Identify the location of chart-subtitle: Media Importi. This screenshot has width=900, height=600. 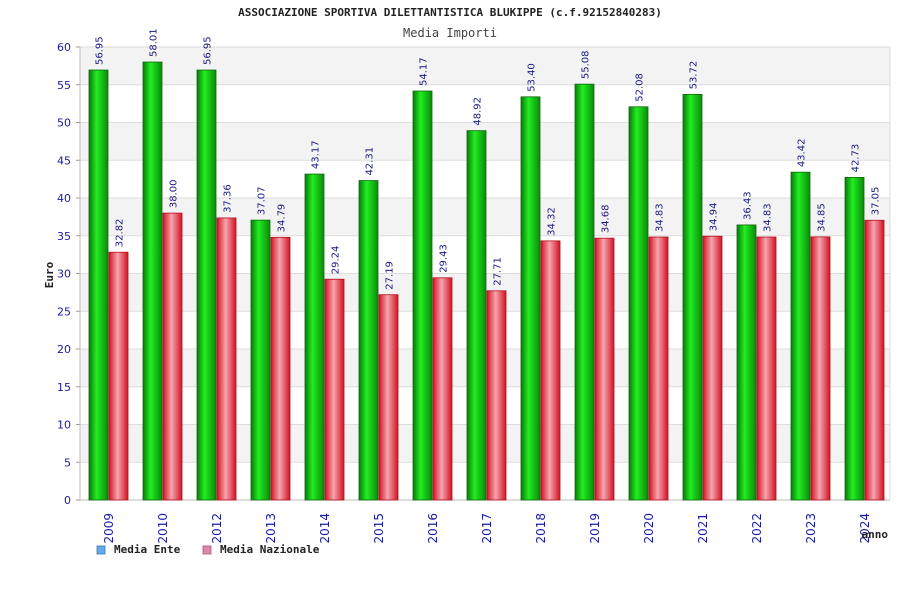
(450, 33).